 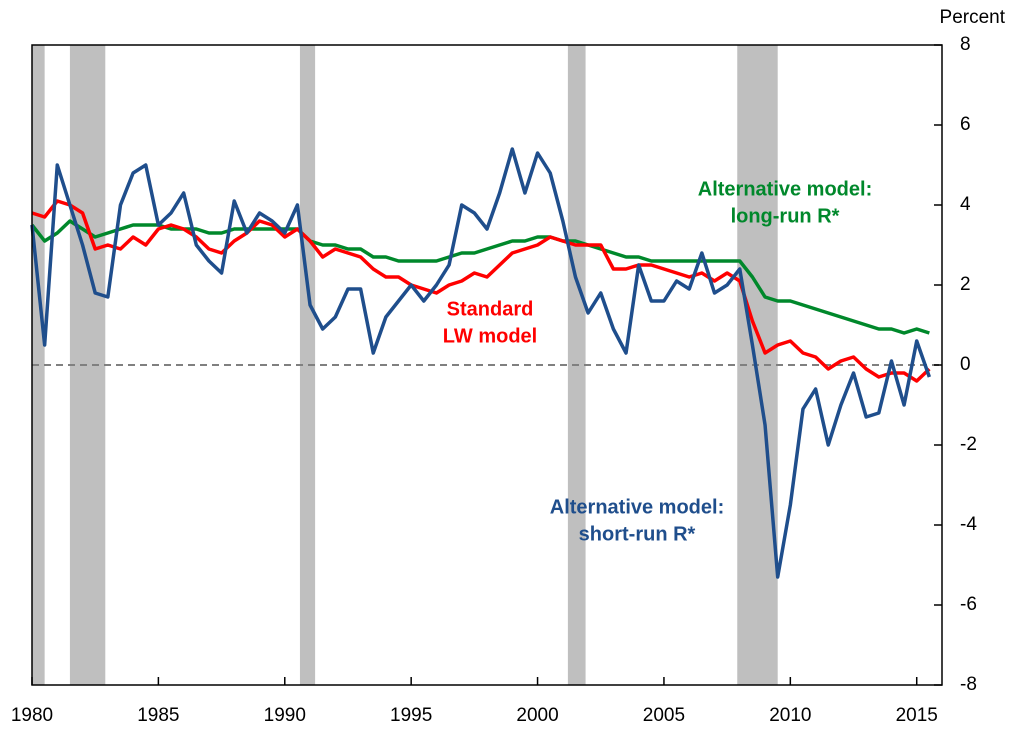 I want to click on y-tick-label: 8, so click(x=965, y=44).